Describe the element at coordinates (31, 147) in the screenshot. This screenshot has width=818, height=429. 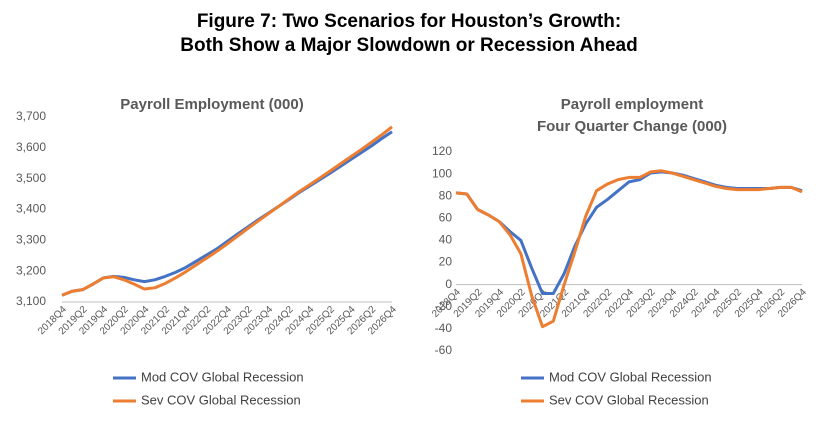
I see `y-tick-label: 3,600` at that location.